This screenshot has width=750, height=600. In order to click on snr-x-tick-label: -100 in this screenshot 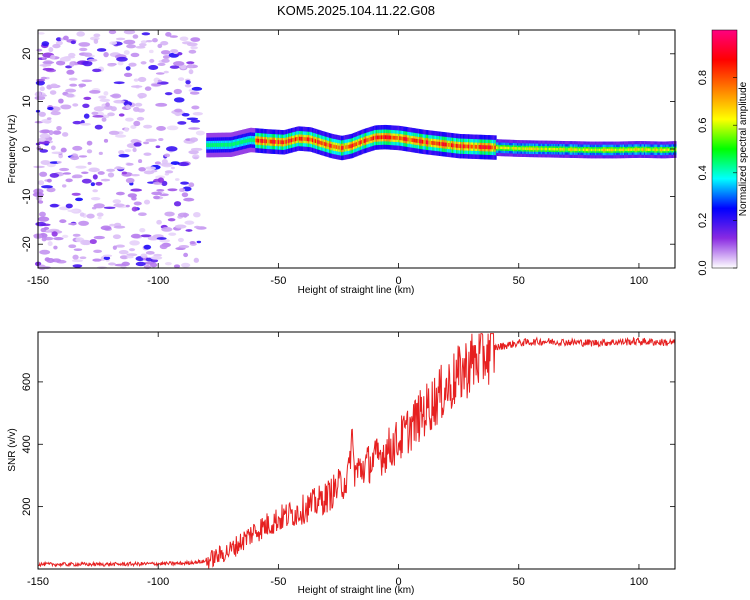, I will do `click(158, 582)`.